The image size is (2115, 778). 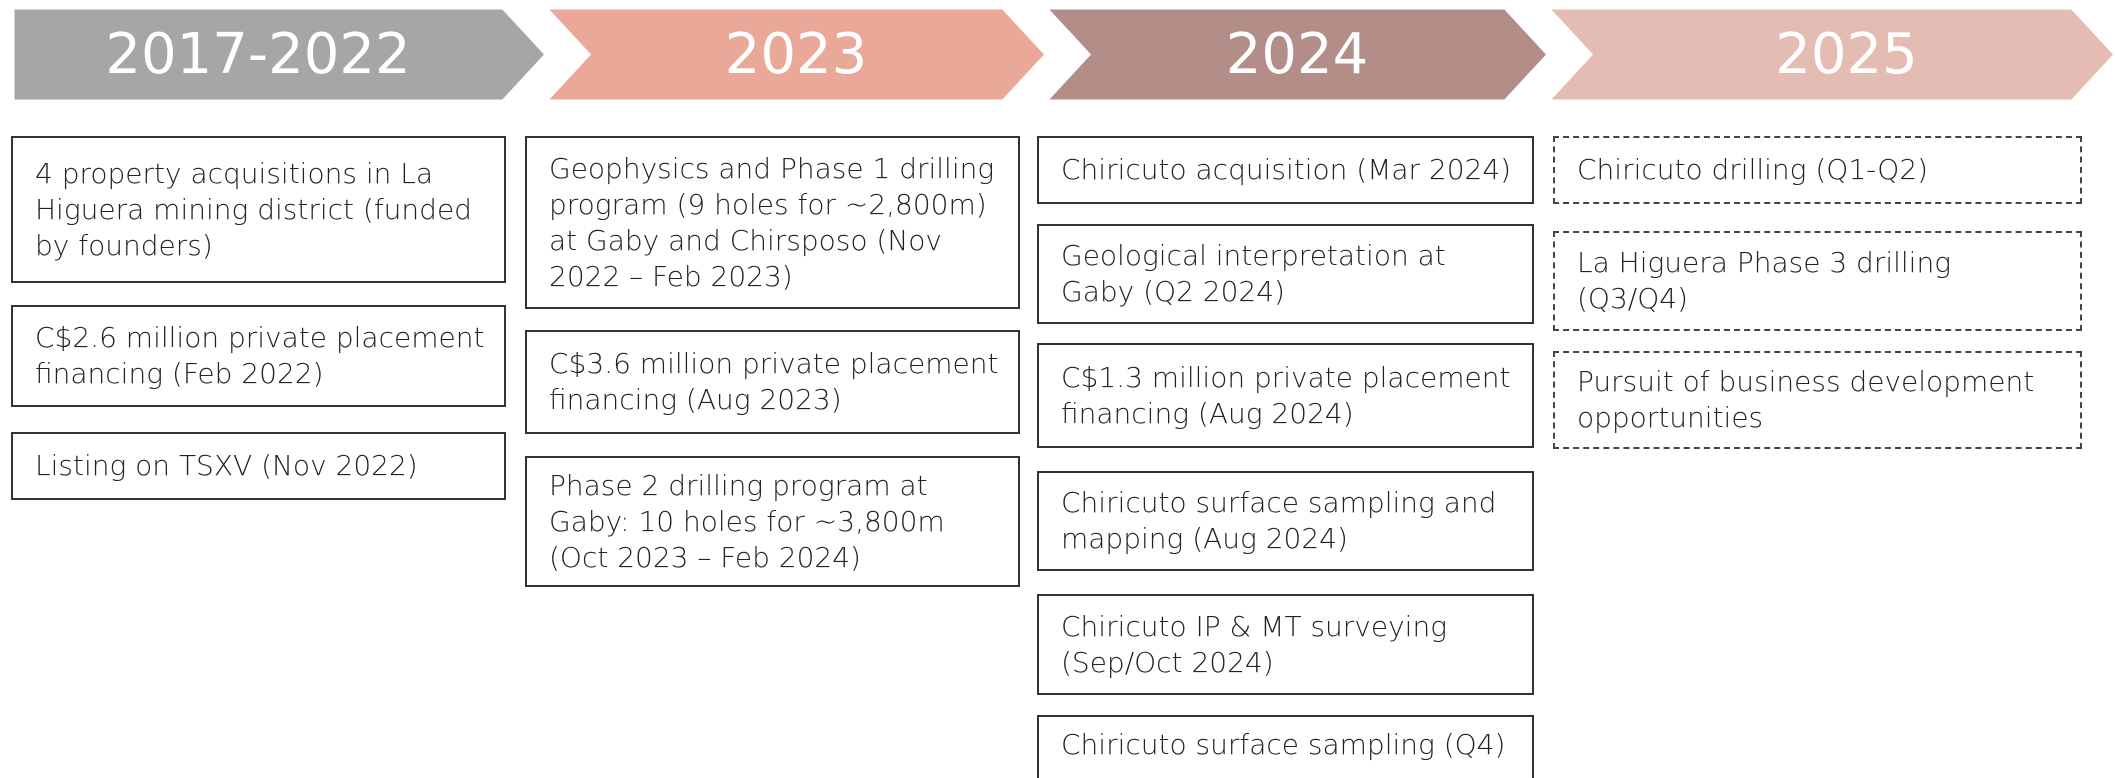 I want to click on chevrons, so click(x=1063, y=54).